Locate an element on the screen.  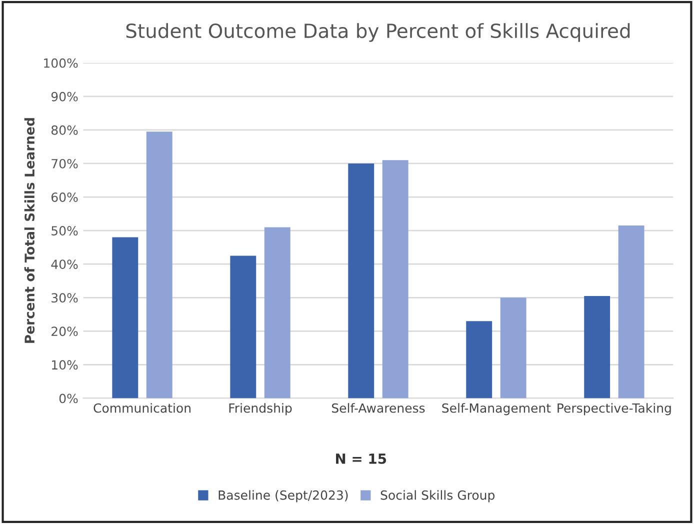
y-tick-label: 70% is located at coordinates (65, 163).